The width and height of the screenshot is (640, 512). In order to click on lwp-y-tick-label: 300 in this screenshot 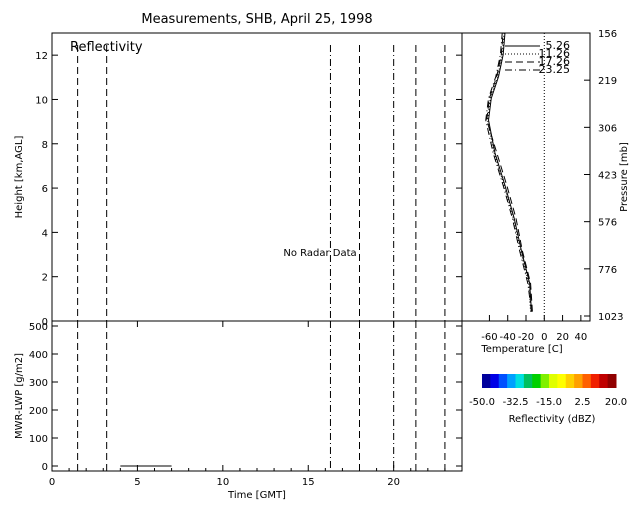, I will do `click(38, 383)`.